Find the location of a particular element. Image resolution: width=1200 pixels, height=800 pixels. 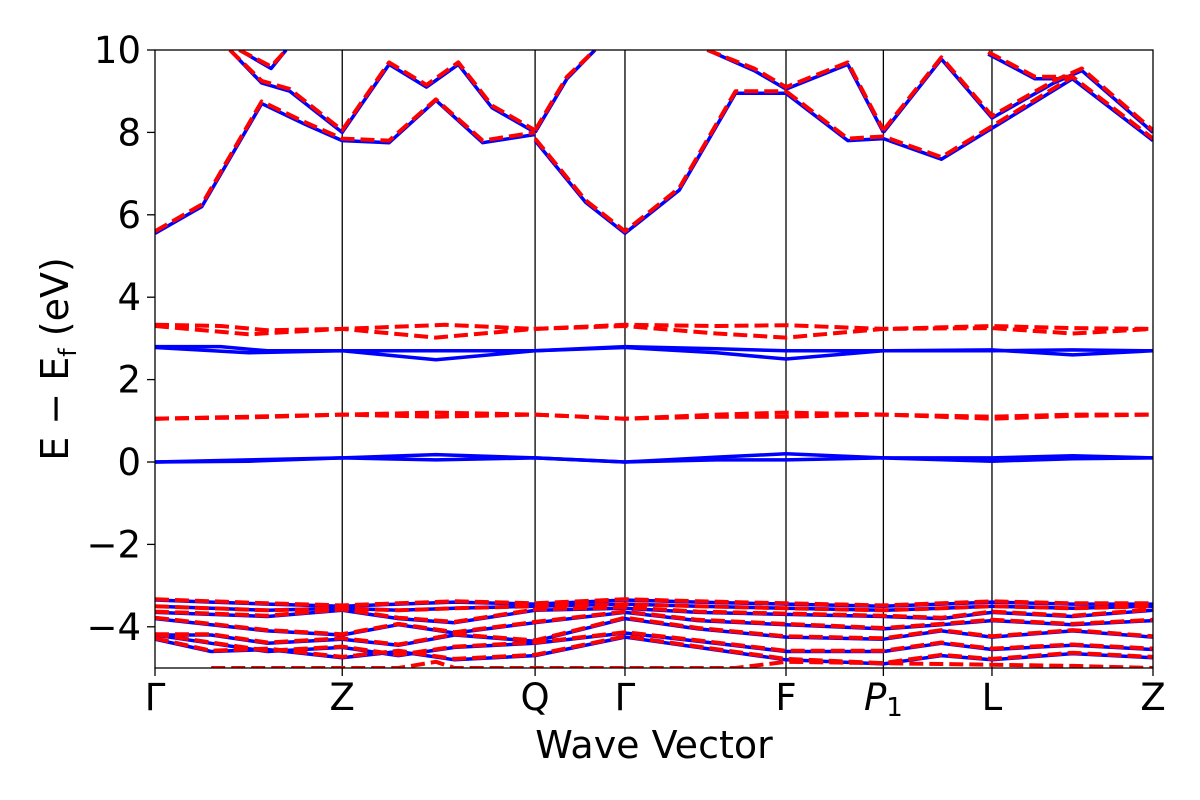

ytick-label-2: 0 is located at coordinates (129, 462).